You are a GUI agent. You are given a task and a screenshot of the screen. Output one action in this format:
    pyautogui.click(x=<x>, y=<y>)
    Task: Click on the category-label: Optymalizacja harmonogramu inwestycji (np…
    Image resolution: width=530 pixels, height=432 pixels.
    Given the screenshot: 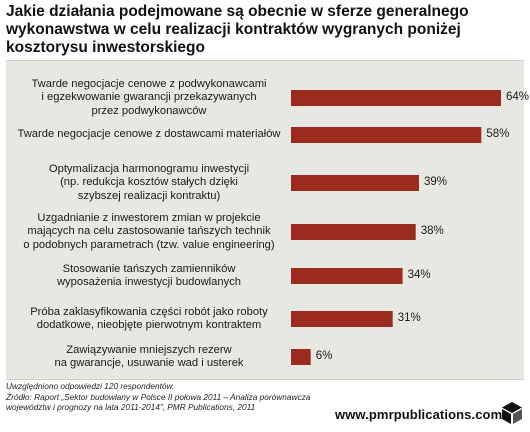 What is the action you would take?
    pyautogui.click(x=149, y=183)
    